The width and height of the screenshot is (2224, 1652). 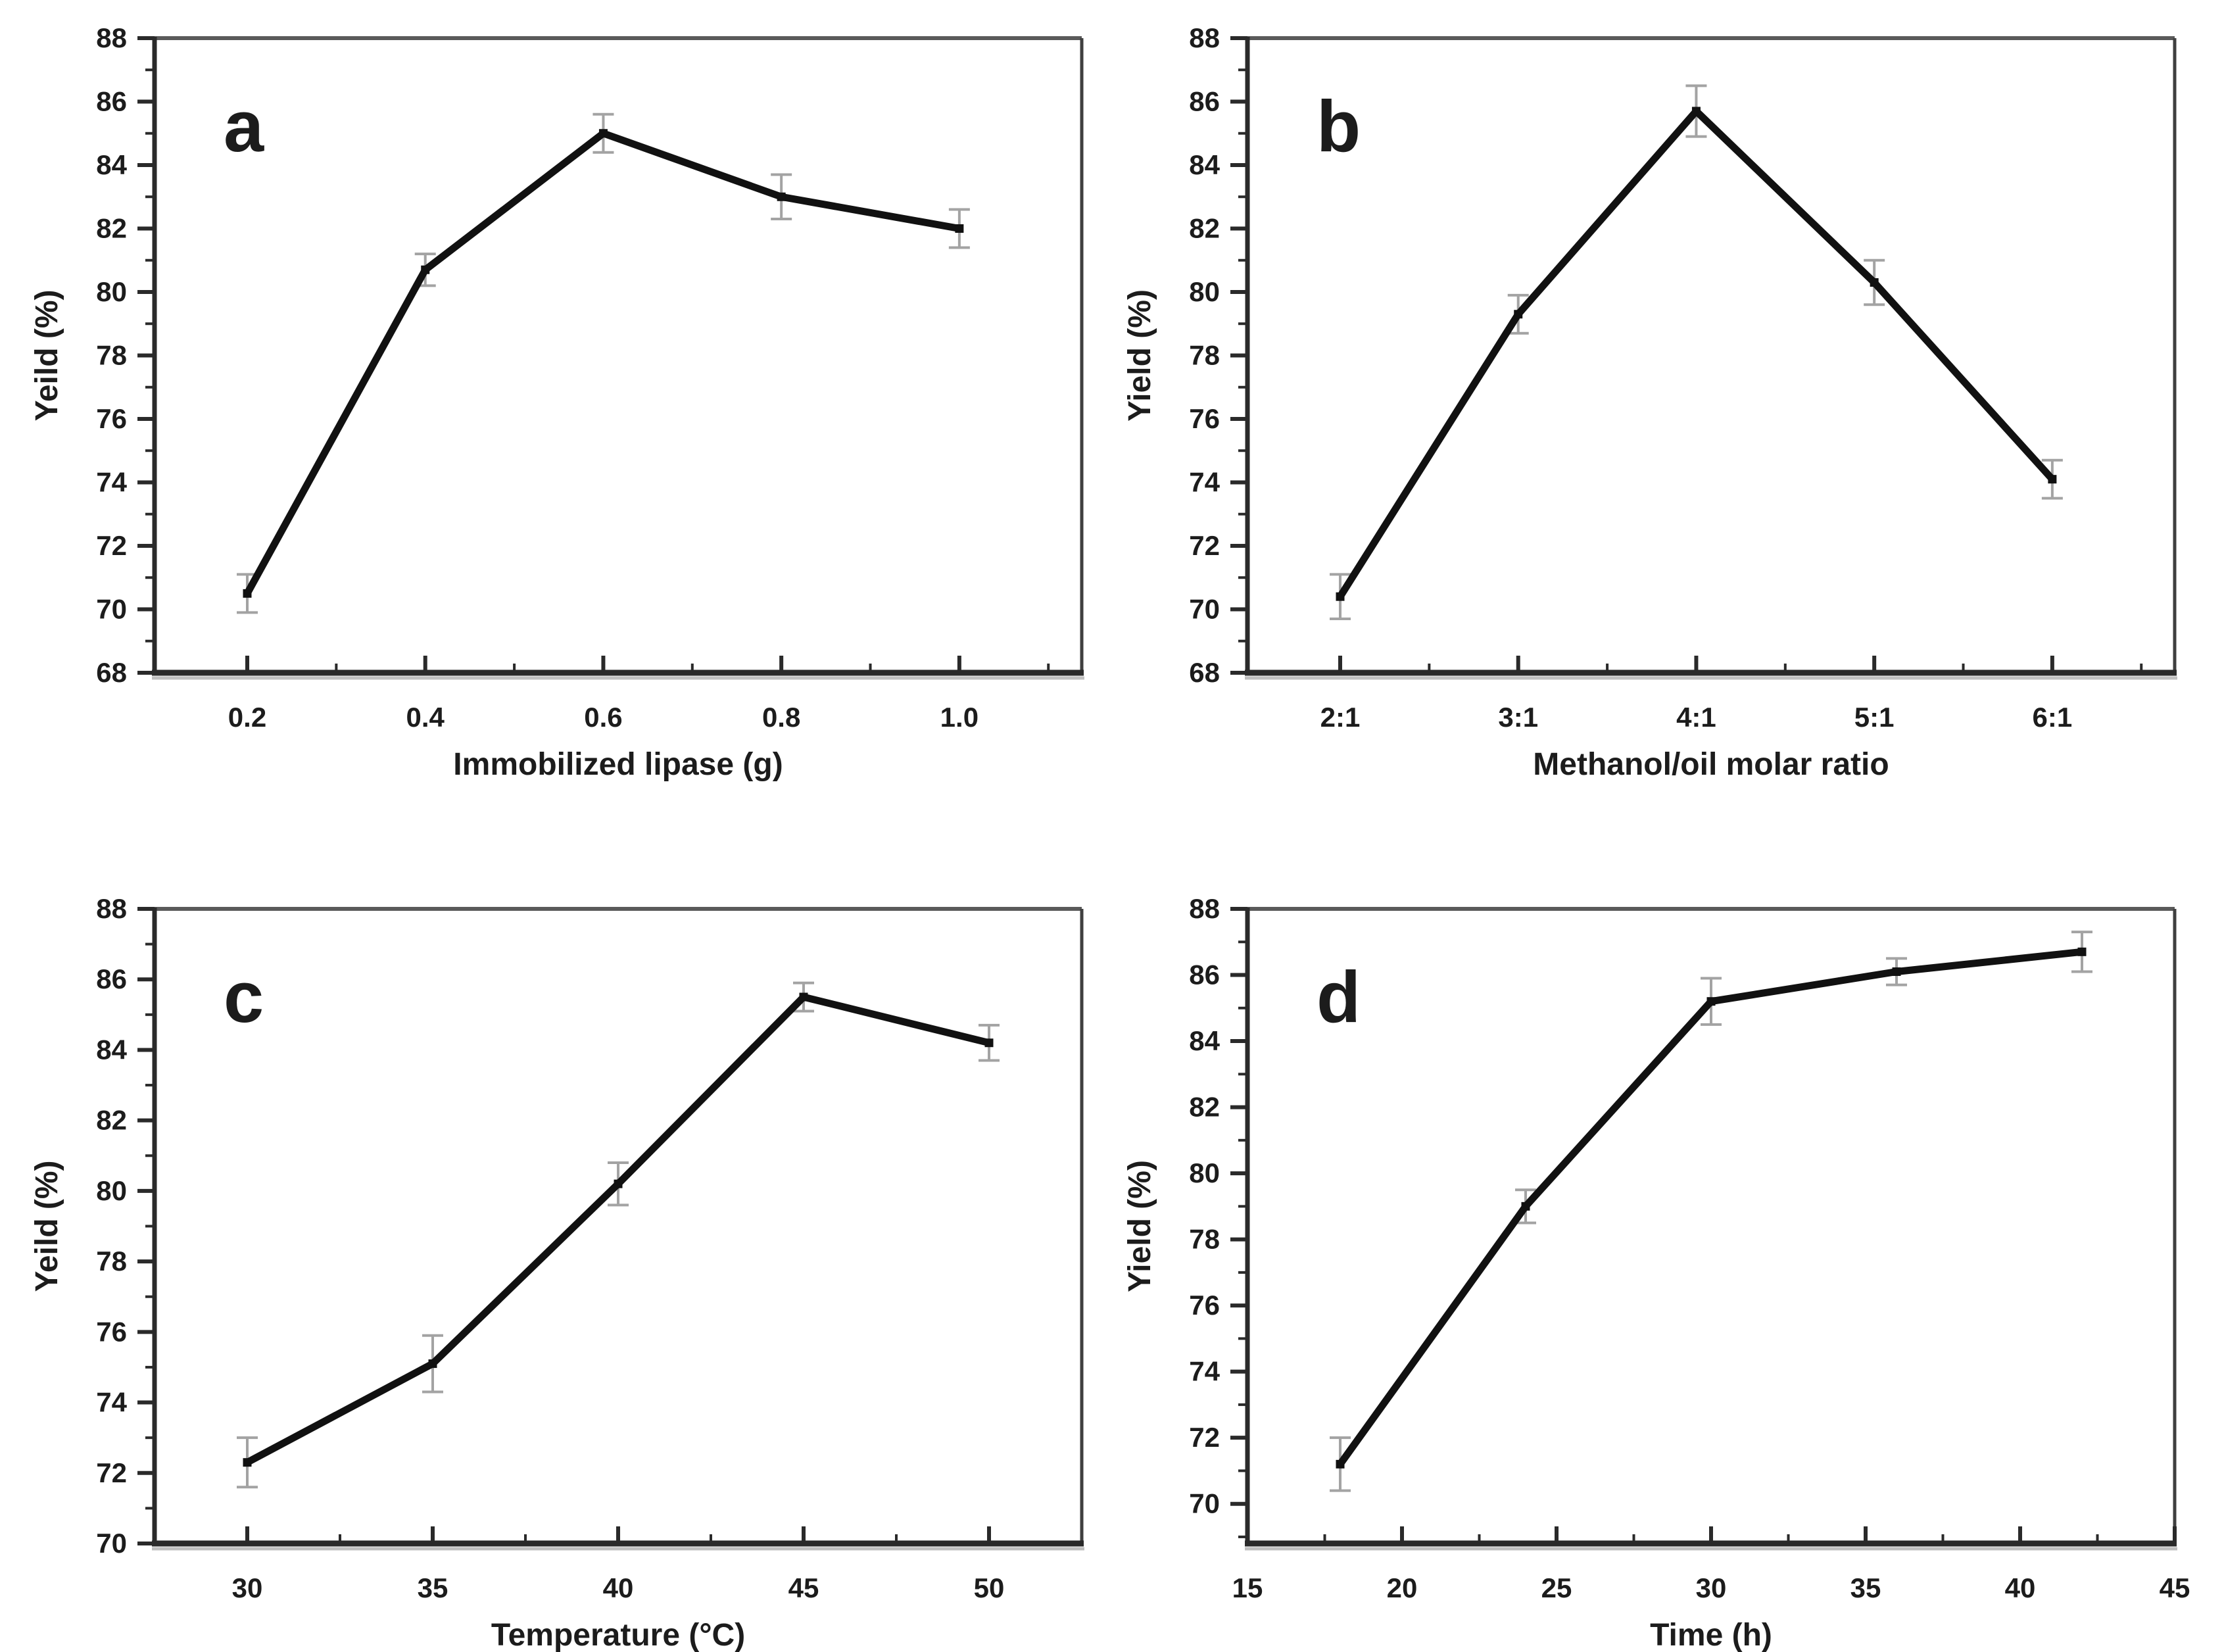 I want to click on x-tick-label: 0.6, so click(x=603, y=717).